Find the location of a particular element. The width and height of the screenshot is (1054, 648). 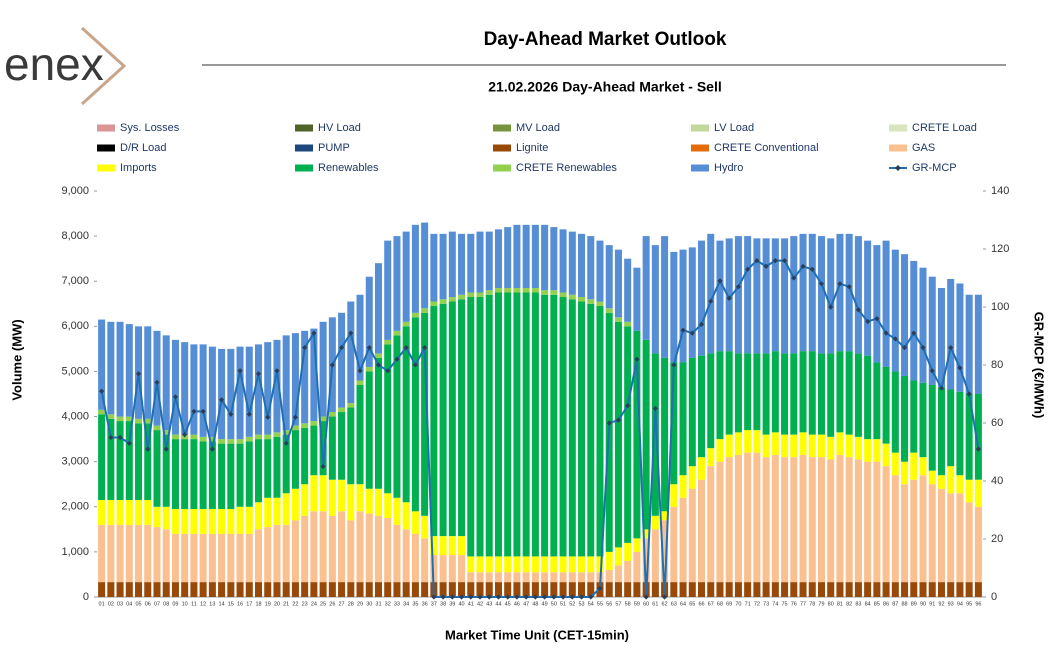

x-tick-label: 85 is located at coordinates (877, 604).